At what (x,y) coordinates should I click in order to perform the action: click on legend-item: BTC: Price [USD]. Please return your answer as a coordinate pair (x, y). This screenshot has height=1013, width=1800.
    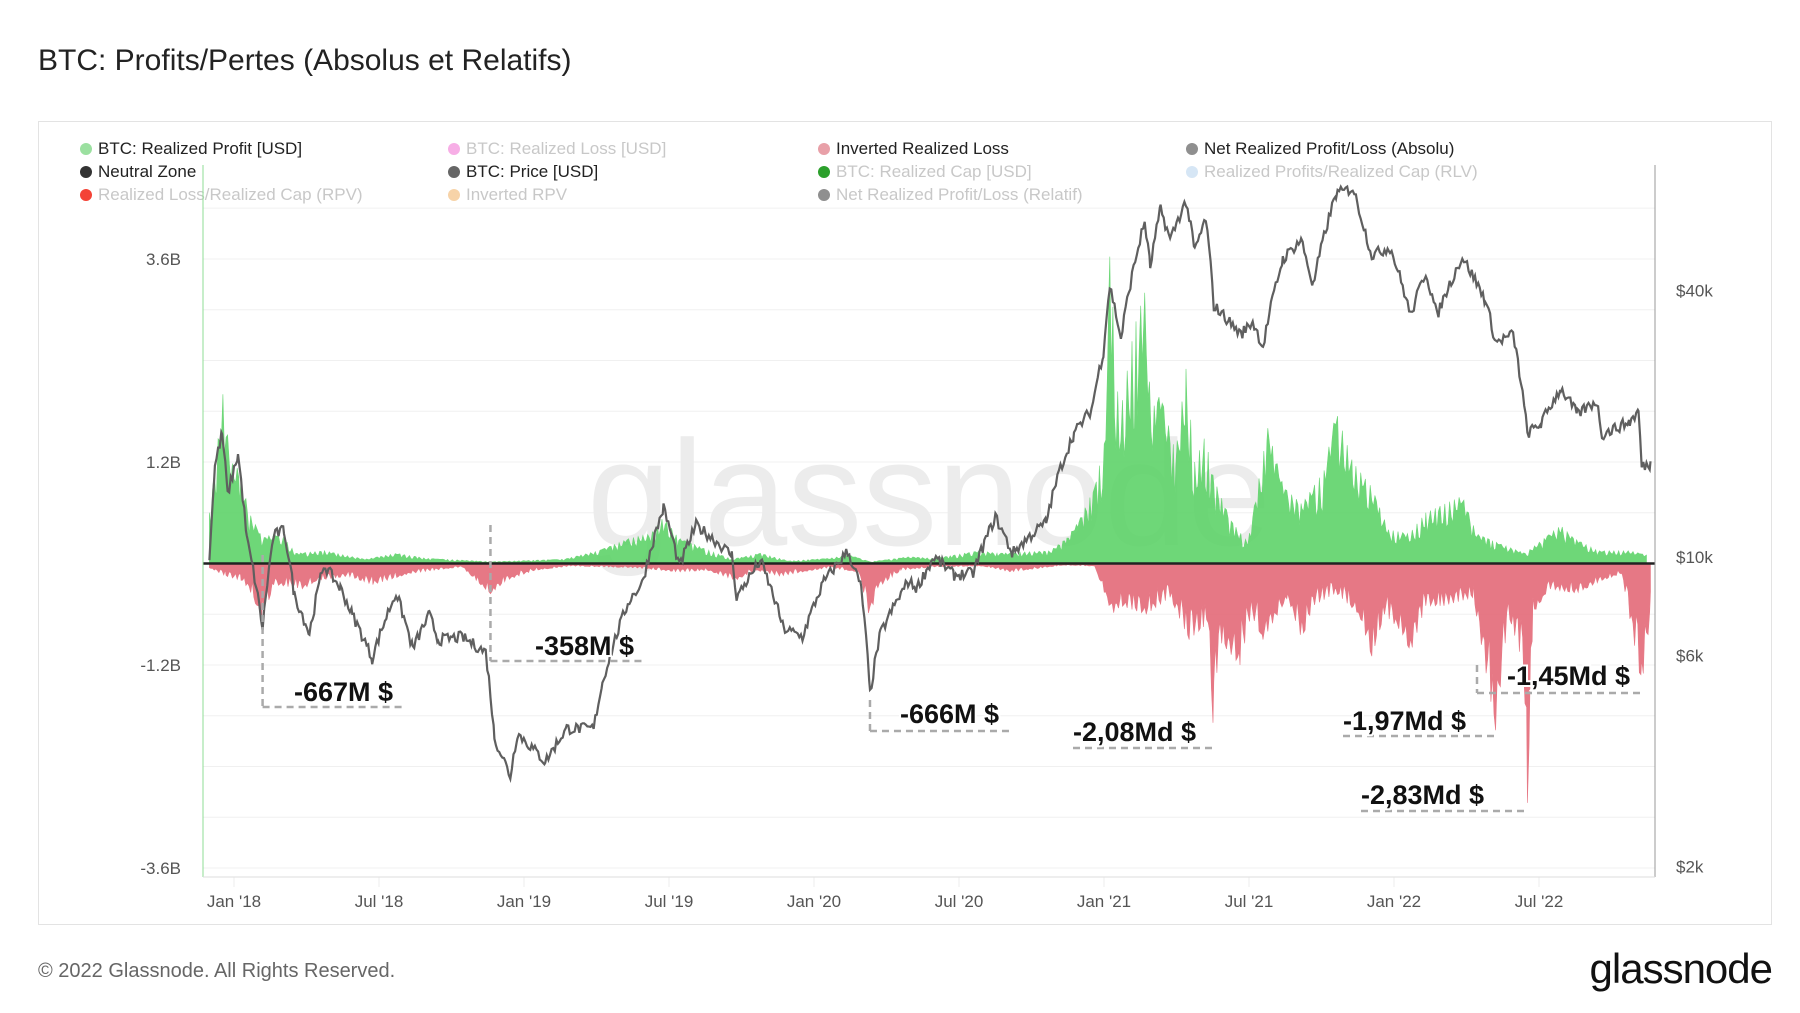
    Looking at the image, I should click on (523, 172).